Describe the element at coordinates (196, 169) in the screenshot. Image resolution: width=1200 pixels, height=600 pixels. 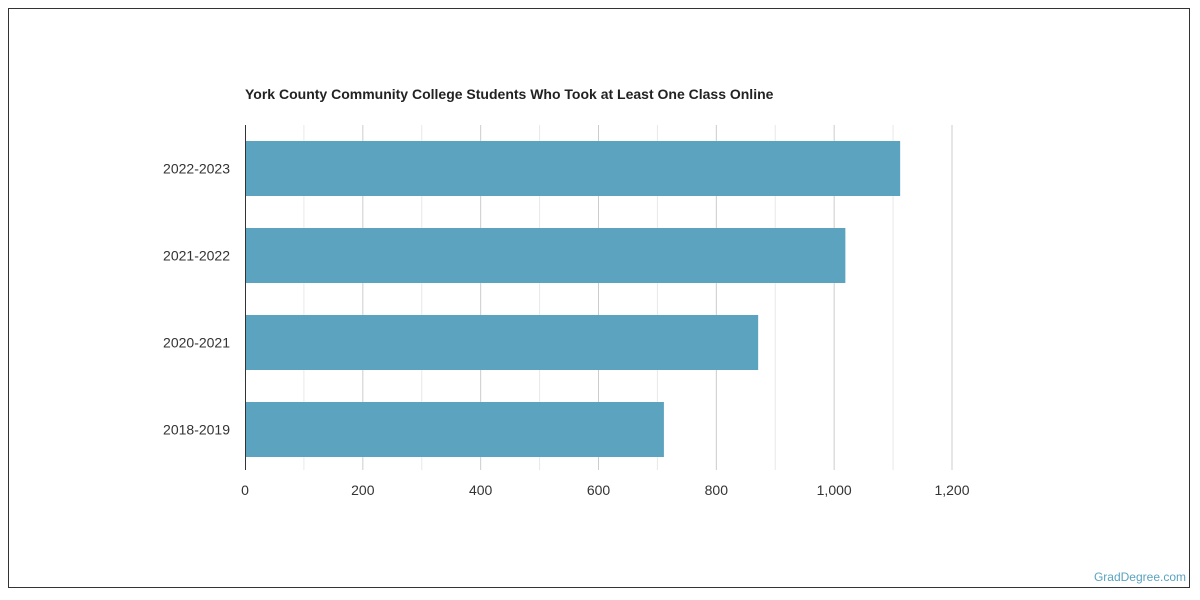
I see `category-label: 2022-2023` at that location.